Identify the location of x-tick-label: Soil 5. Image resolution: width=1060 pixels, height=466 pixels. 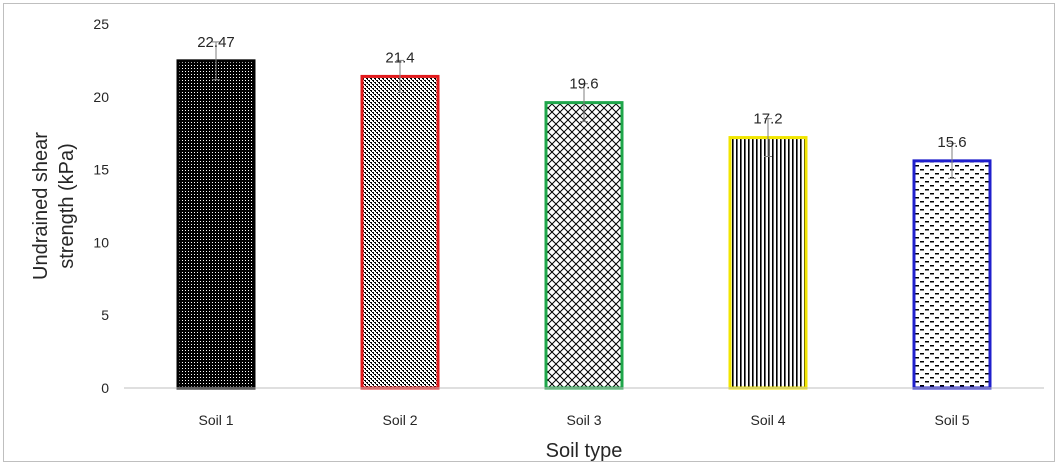
(951, 420).